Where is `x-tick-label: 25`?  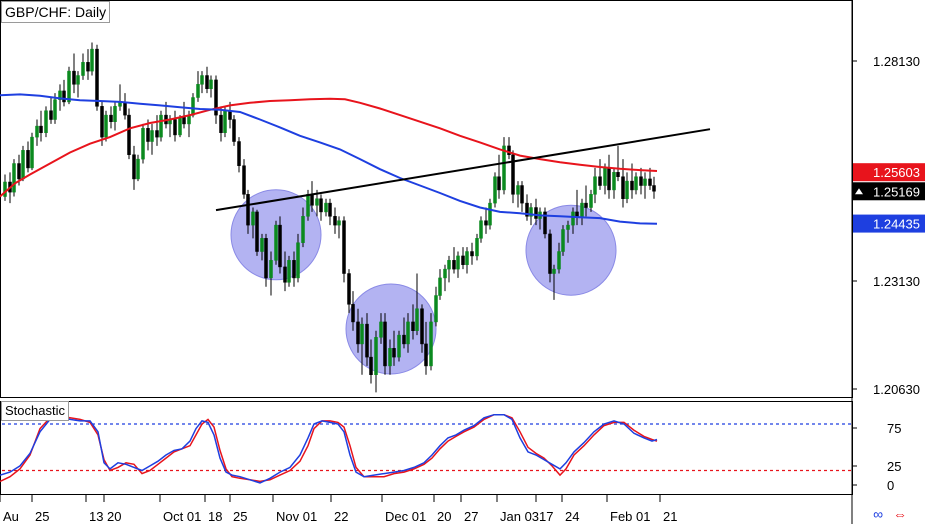 x-tick-label: 25 is located at coordinates (240, 516).